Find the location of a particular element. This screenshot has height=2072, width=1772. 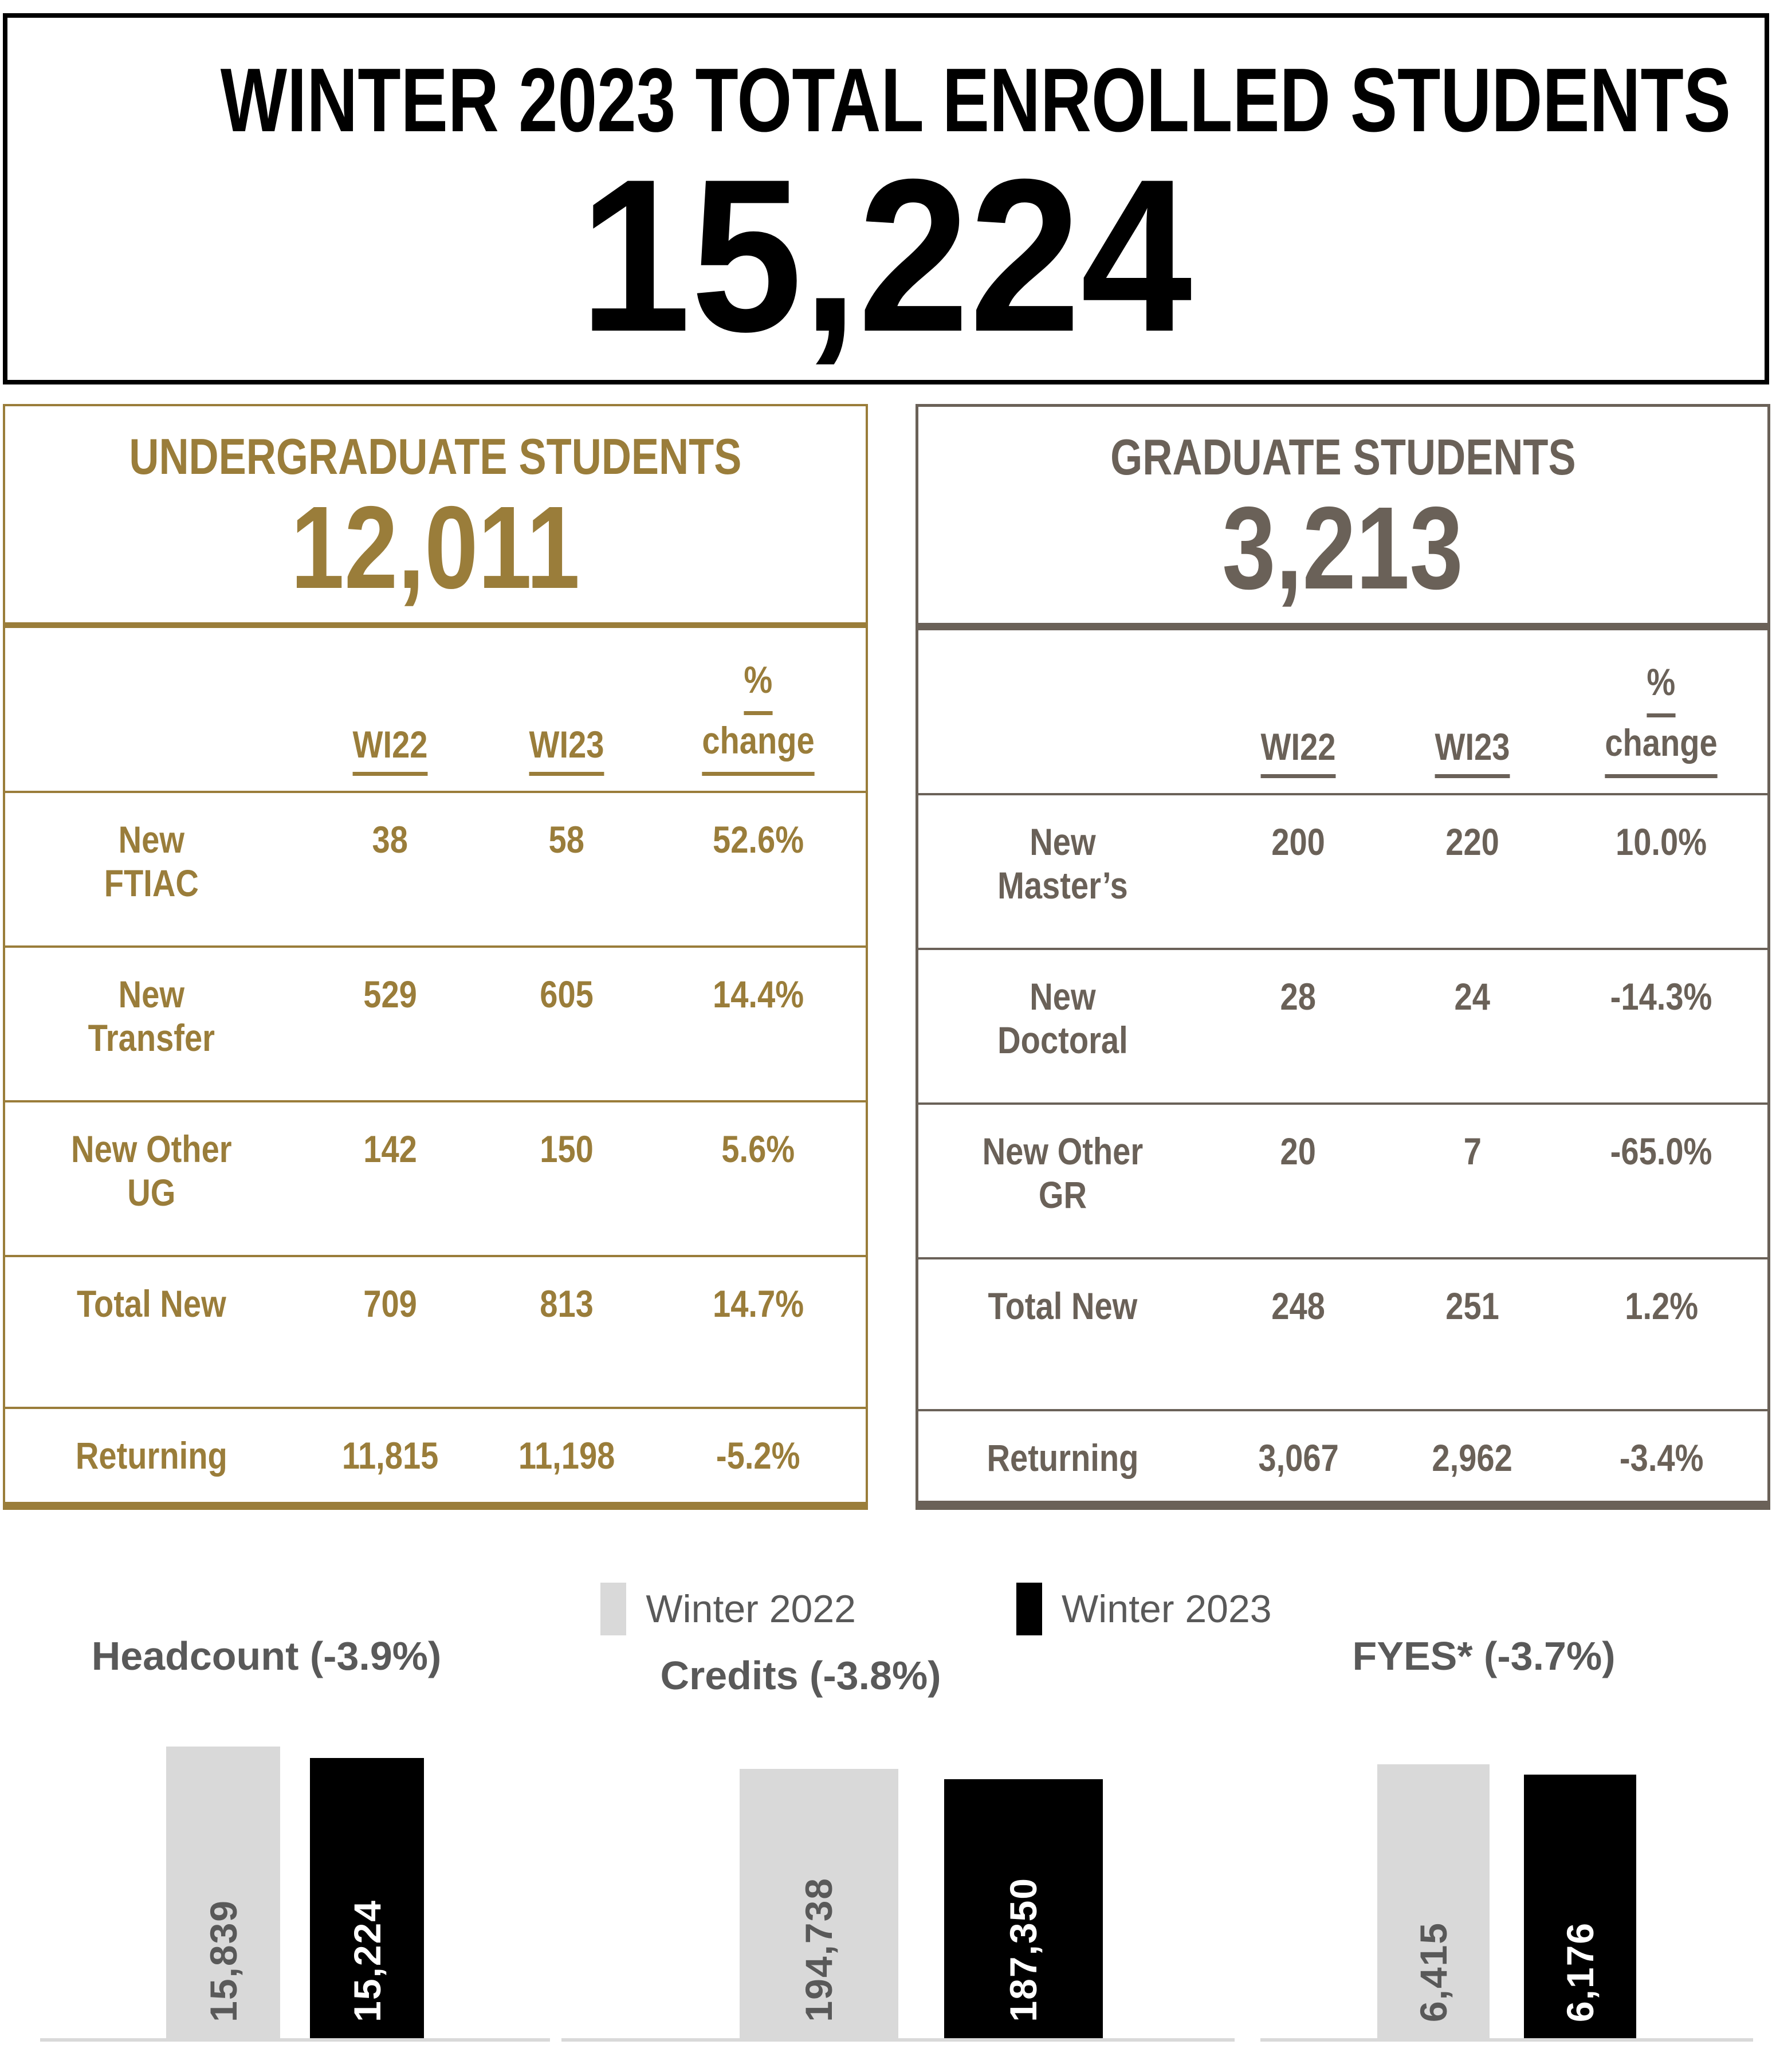

total-enrolled-value-text: 15,224 is located at coordinates (886, 255).